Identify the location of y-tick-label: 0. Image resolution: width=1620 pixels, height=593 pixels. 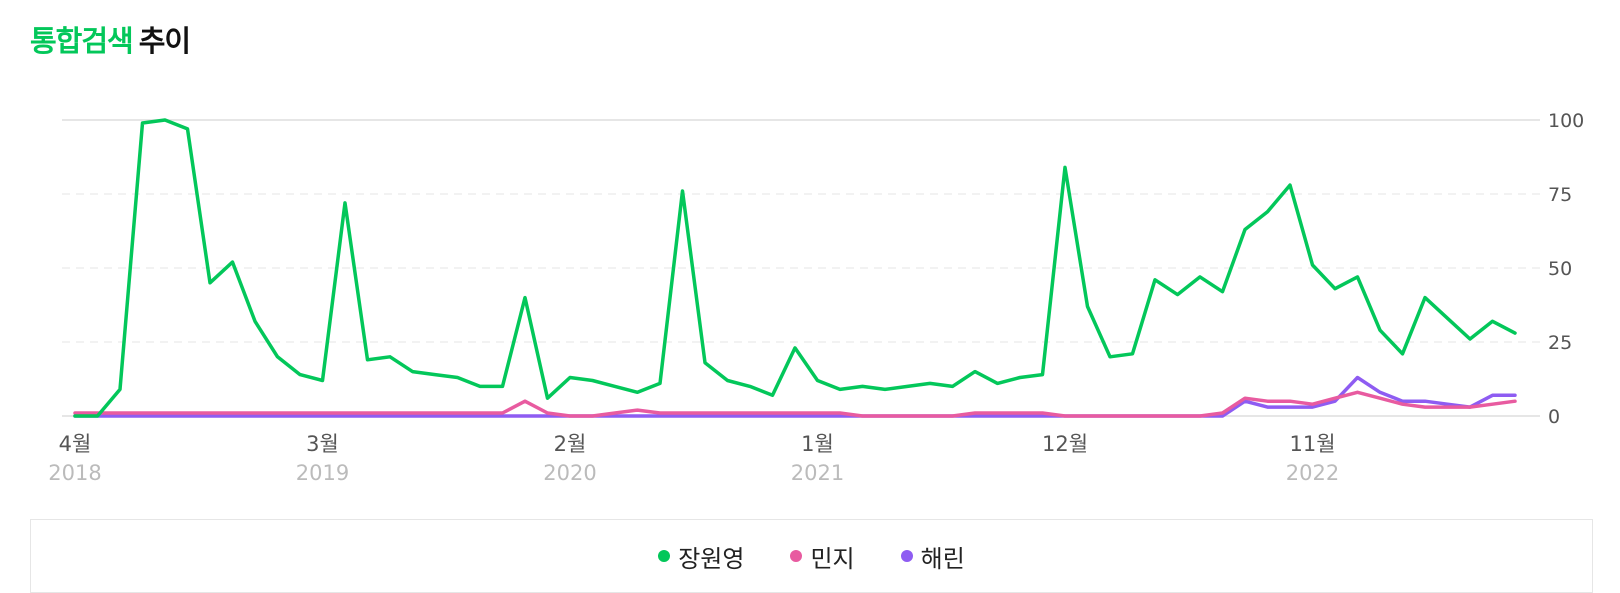
(1554, 417).